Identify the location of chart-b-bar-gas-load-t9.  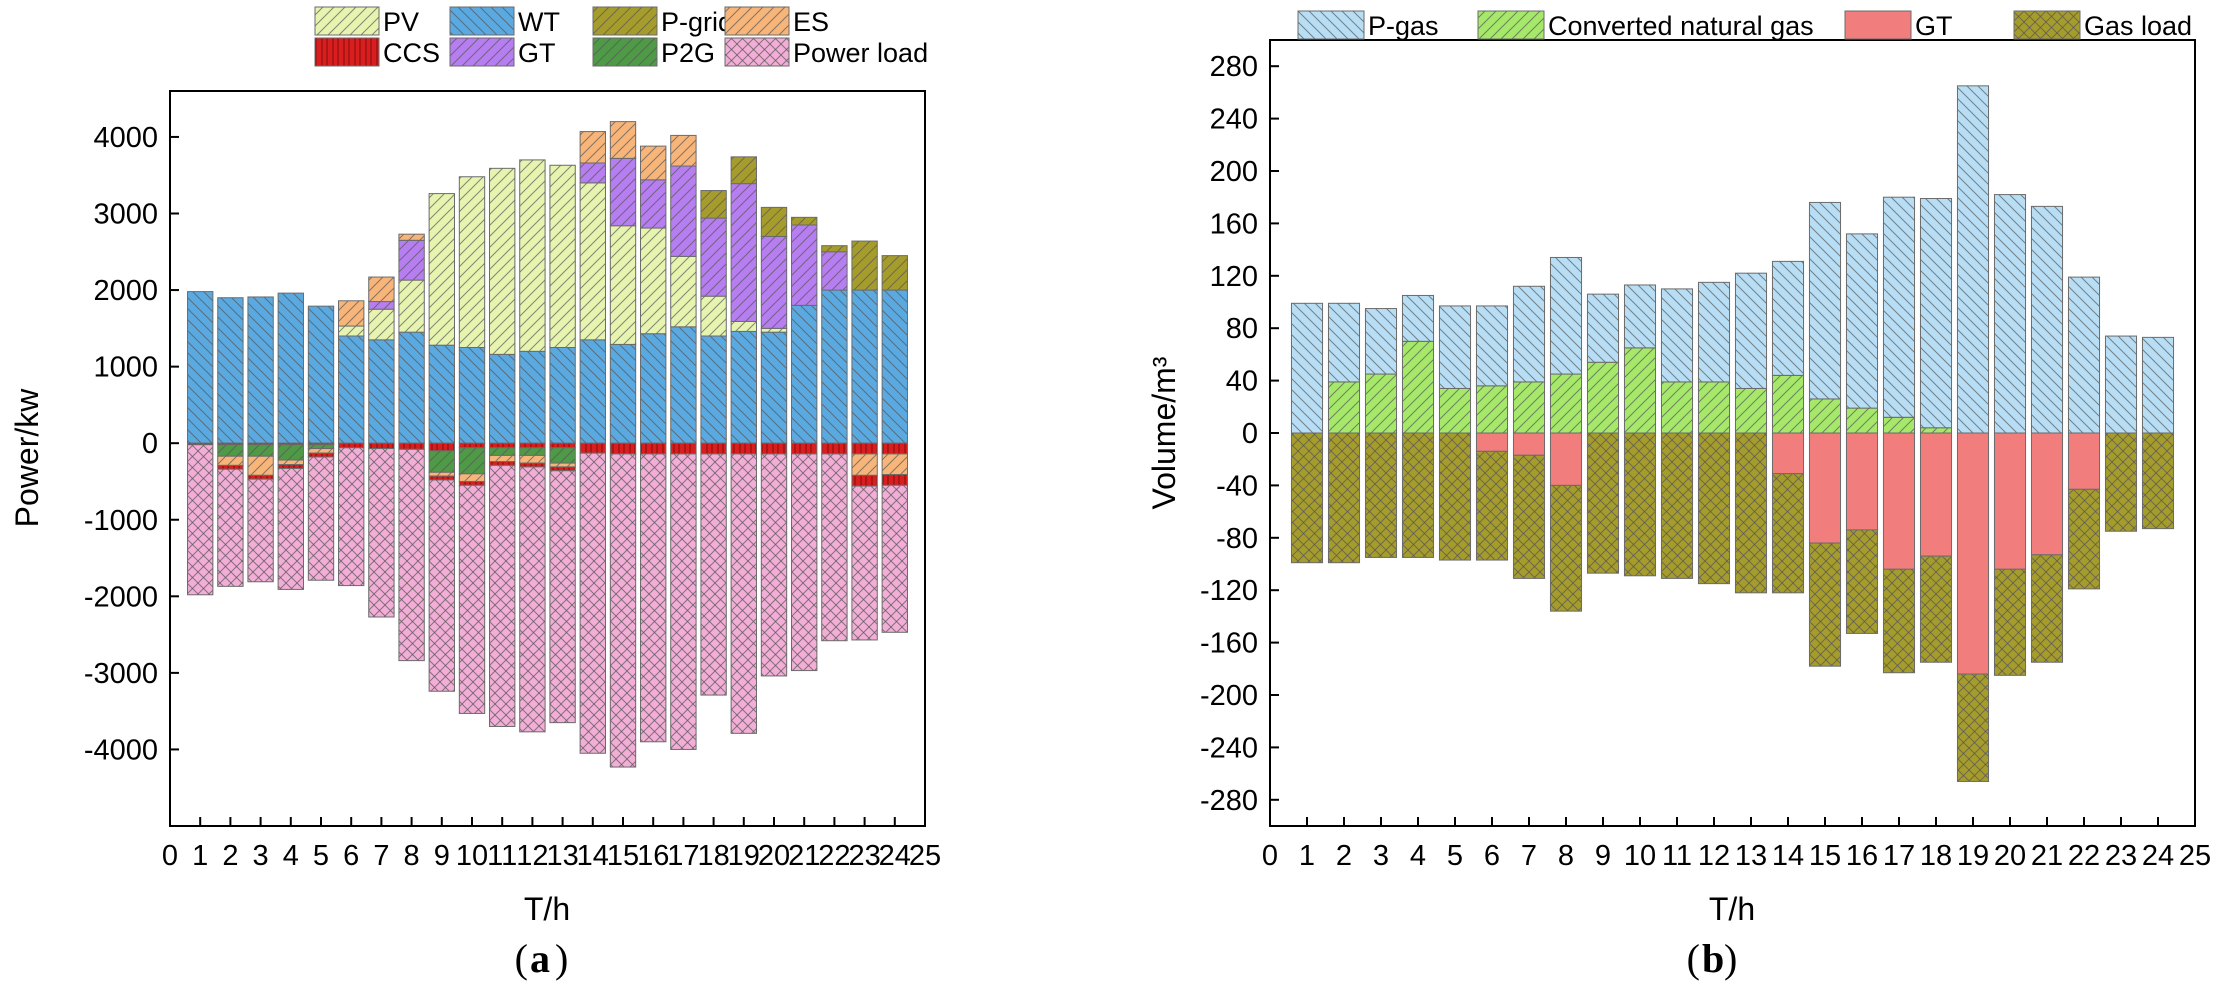
(1603, 503).